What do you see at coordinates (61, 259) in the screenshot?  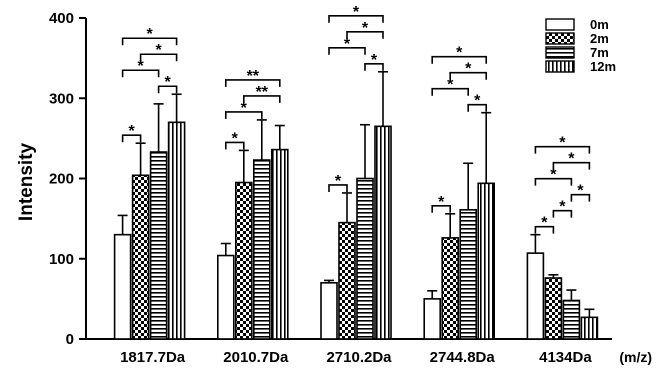 I see `y-tick-label: 100` at bounding box center [61, 259].